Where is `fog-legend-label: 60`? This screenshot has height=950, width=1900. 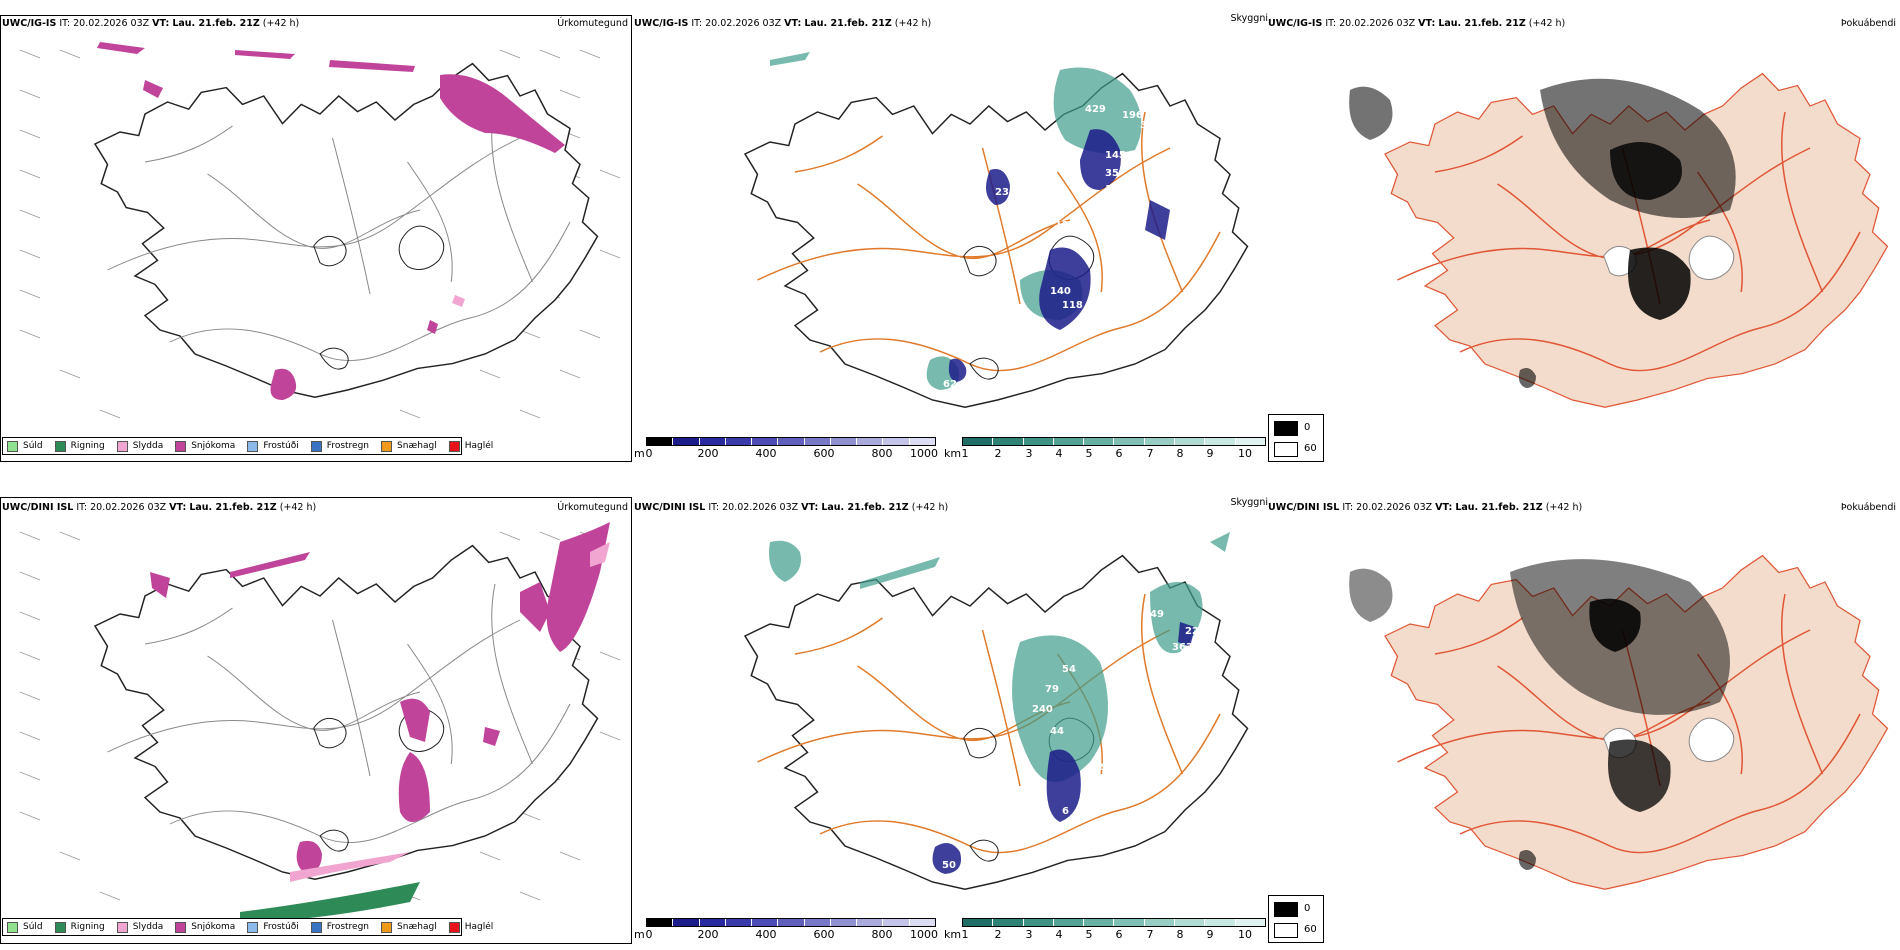
fog-legend-label: 60 is located at coordinates (1310, 929).